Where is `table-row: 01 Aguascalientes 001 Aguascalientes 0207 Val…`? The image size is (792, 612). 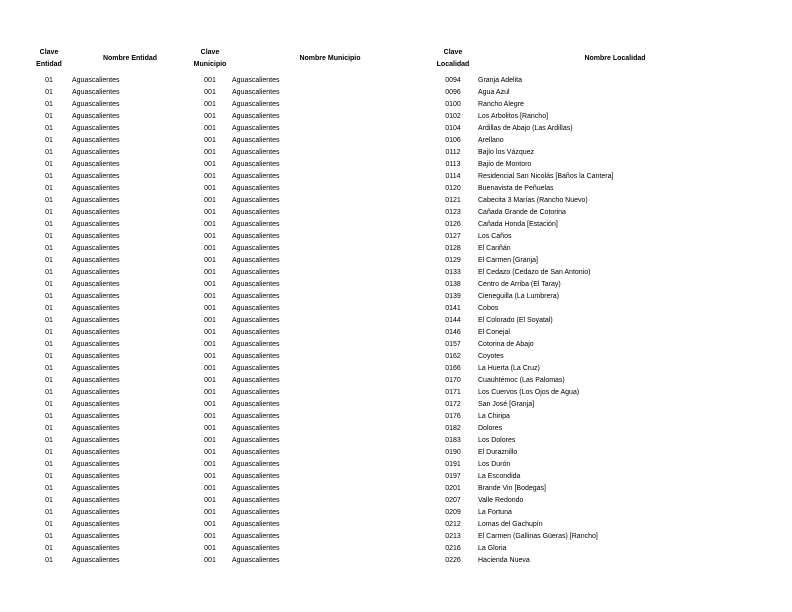
table-row: 01 Aguascalientes 001 Aguascalientes 0207 Val… is located at coordinates (396, 501).